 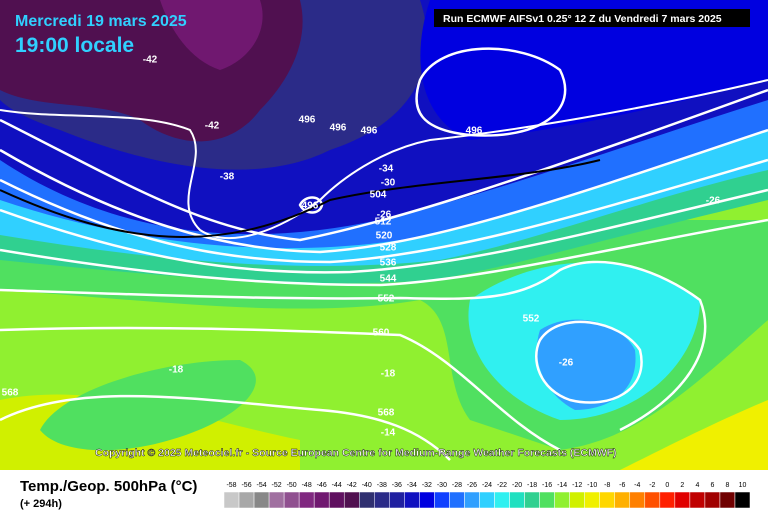 I want to click on legend-title: Temp./Geop. 500hPa (°C), so click(x=108, y=486).